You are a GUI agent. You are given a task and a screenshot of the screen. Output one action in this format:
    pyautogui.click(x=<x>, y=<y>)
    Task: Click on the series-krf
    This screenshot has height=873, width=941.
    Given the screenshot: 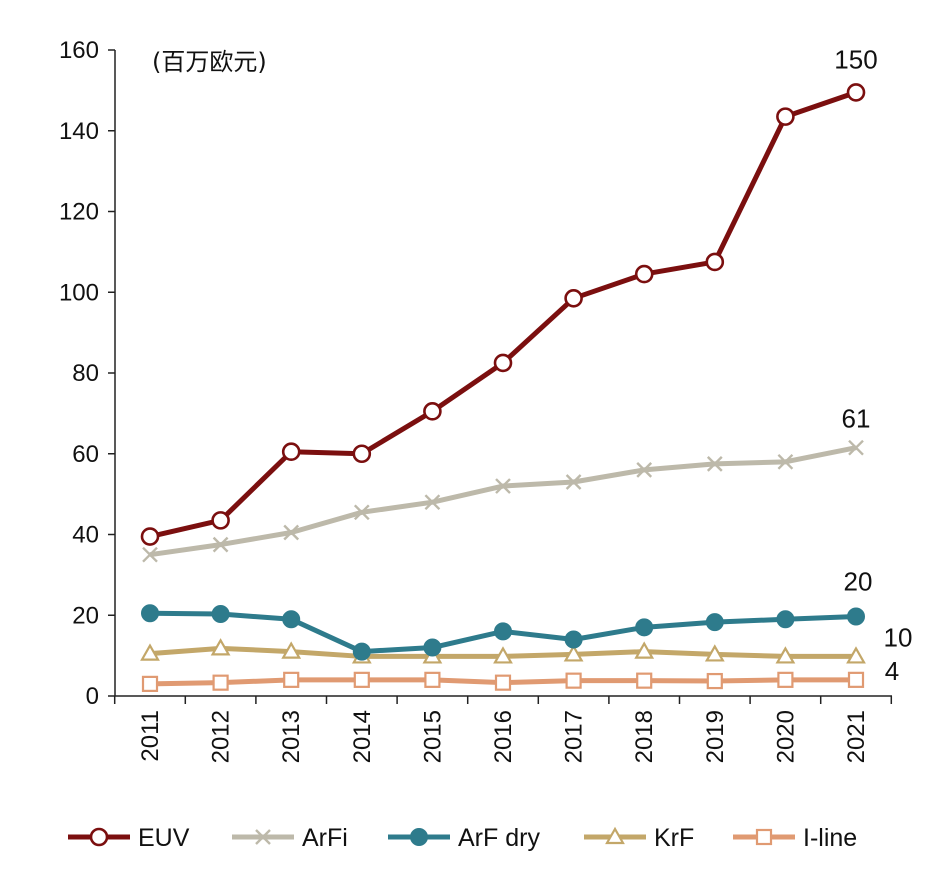 What is the action you would take?
    pyautogui.click(x=503, y=651)
    